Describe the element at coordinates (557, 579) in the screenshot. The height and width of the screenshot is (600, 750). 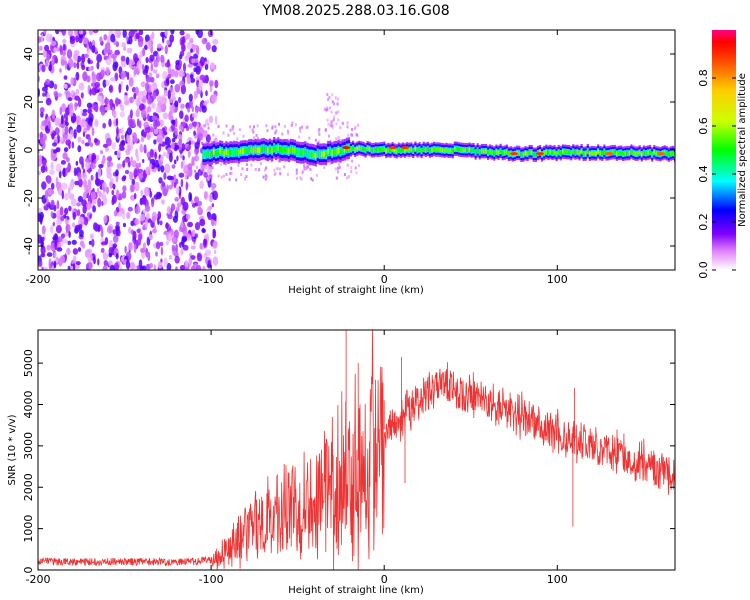
I see `x-tick-label: 100` at that location.